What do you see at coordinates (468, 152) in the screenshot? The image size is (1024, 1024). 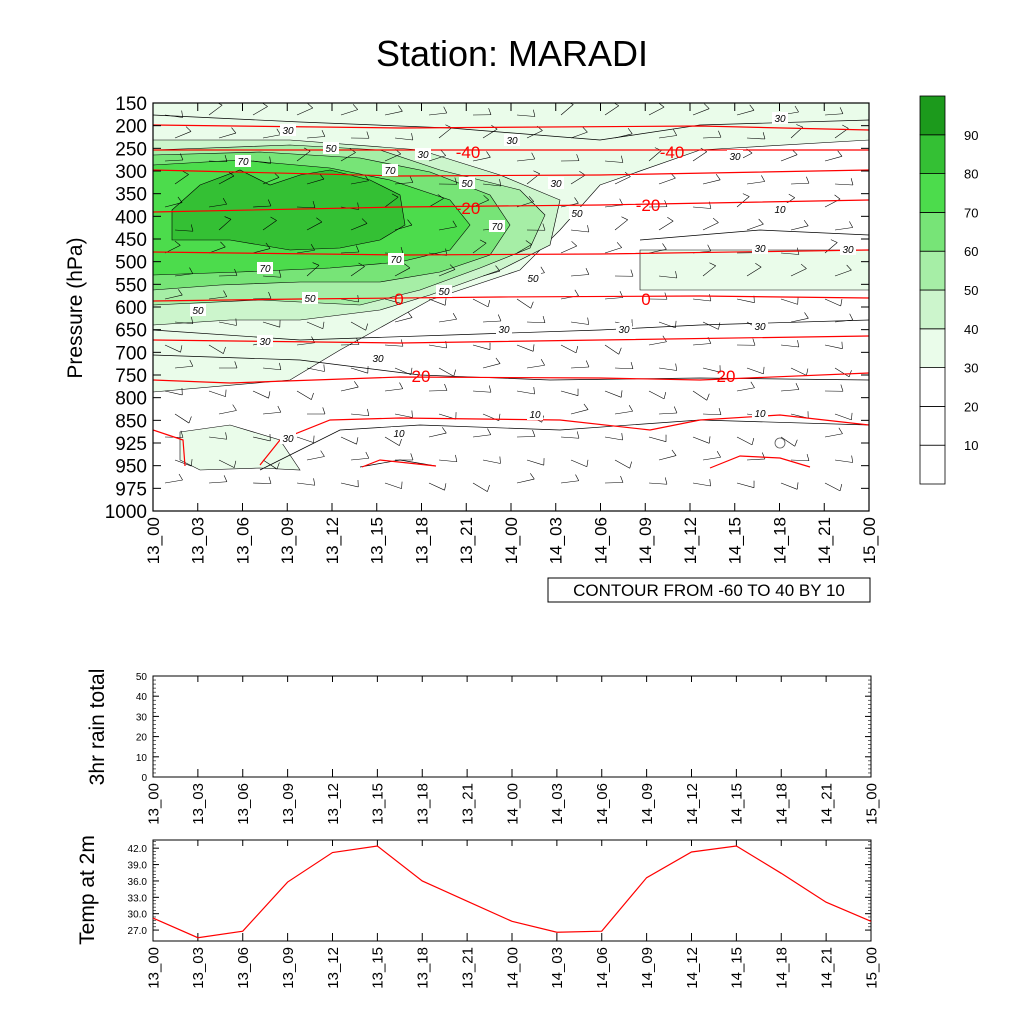 I see `temperature-contour-label: -40` at bounding box center [468, 152].